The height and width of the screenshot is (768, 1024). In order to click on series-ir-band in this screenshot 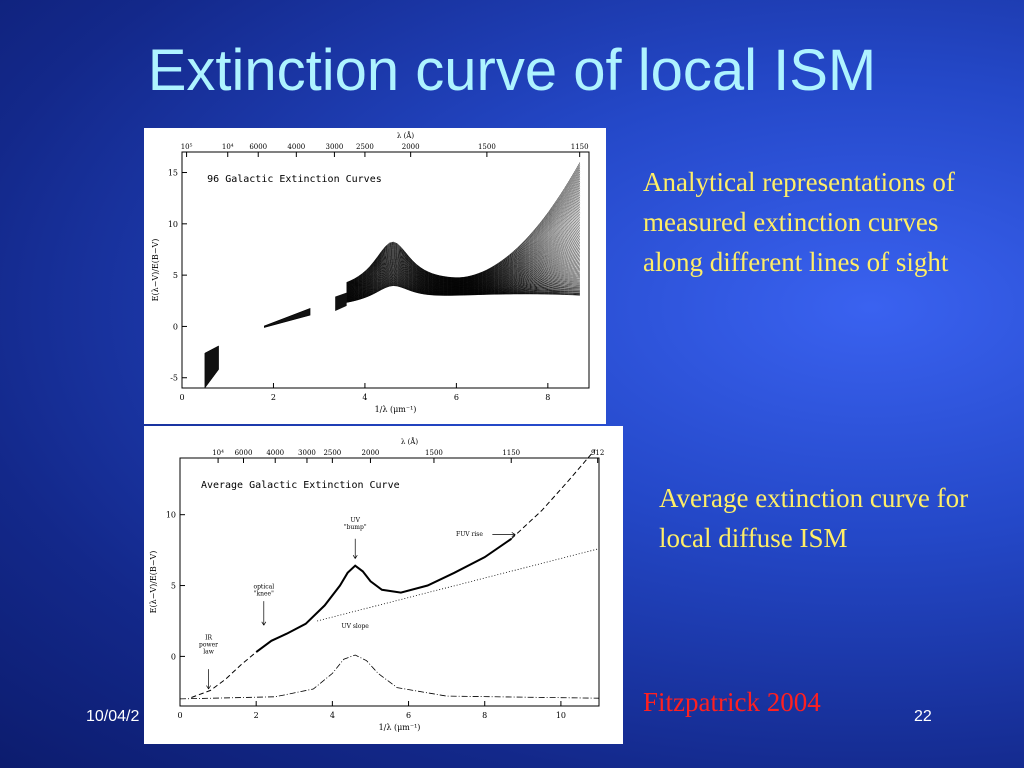, I will do `click(211, 367)`.